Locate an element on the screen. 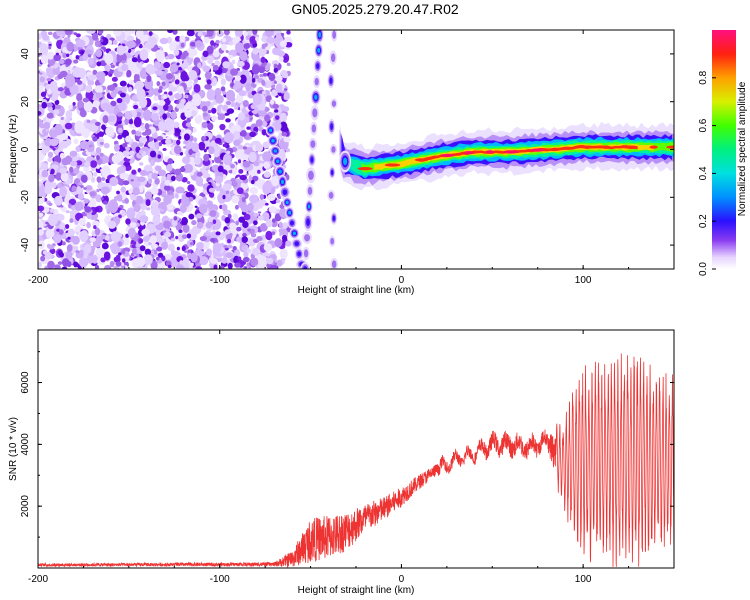  colorbar-label: Normalized spectral amplitude is located at coordinates (742, 148).